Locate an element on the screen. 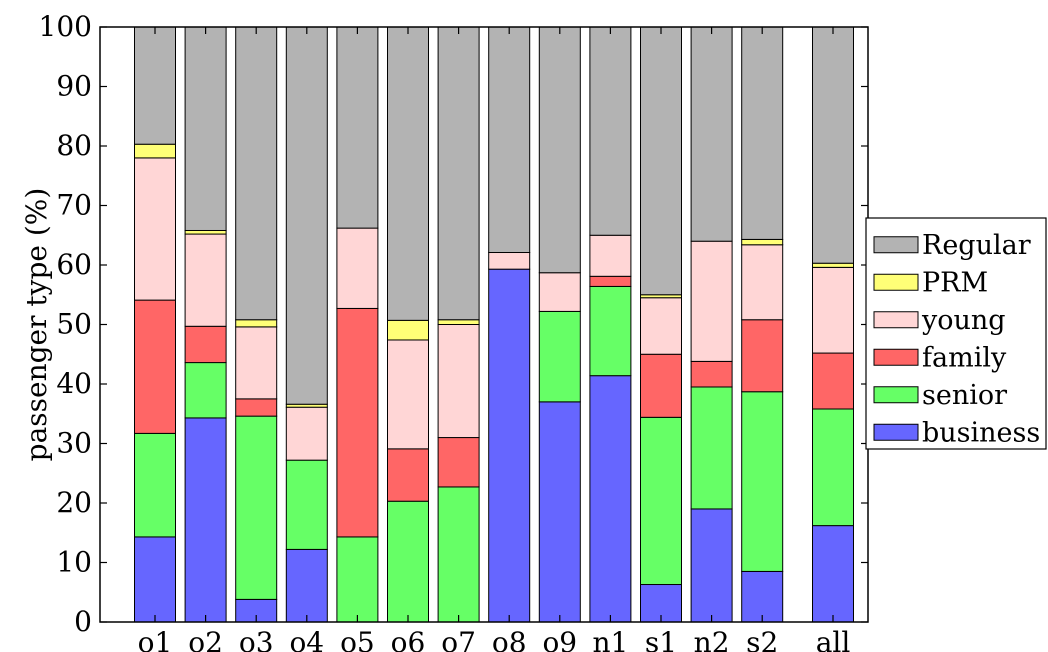 This screenshot has width=1048, height=652. bar-o3-prm is located at coordinates (256, 323).